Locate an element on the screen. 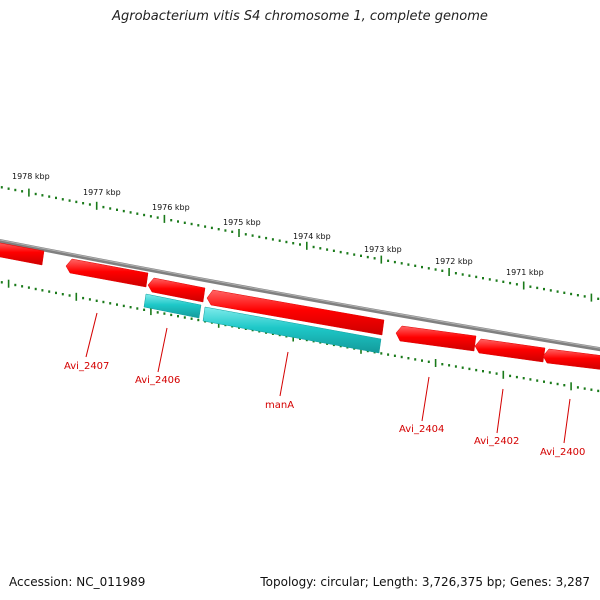 The width and height of the screenshot is (600, 600). scale-label: 1978 kbp is located at coordinates (31, 176).